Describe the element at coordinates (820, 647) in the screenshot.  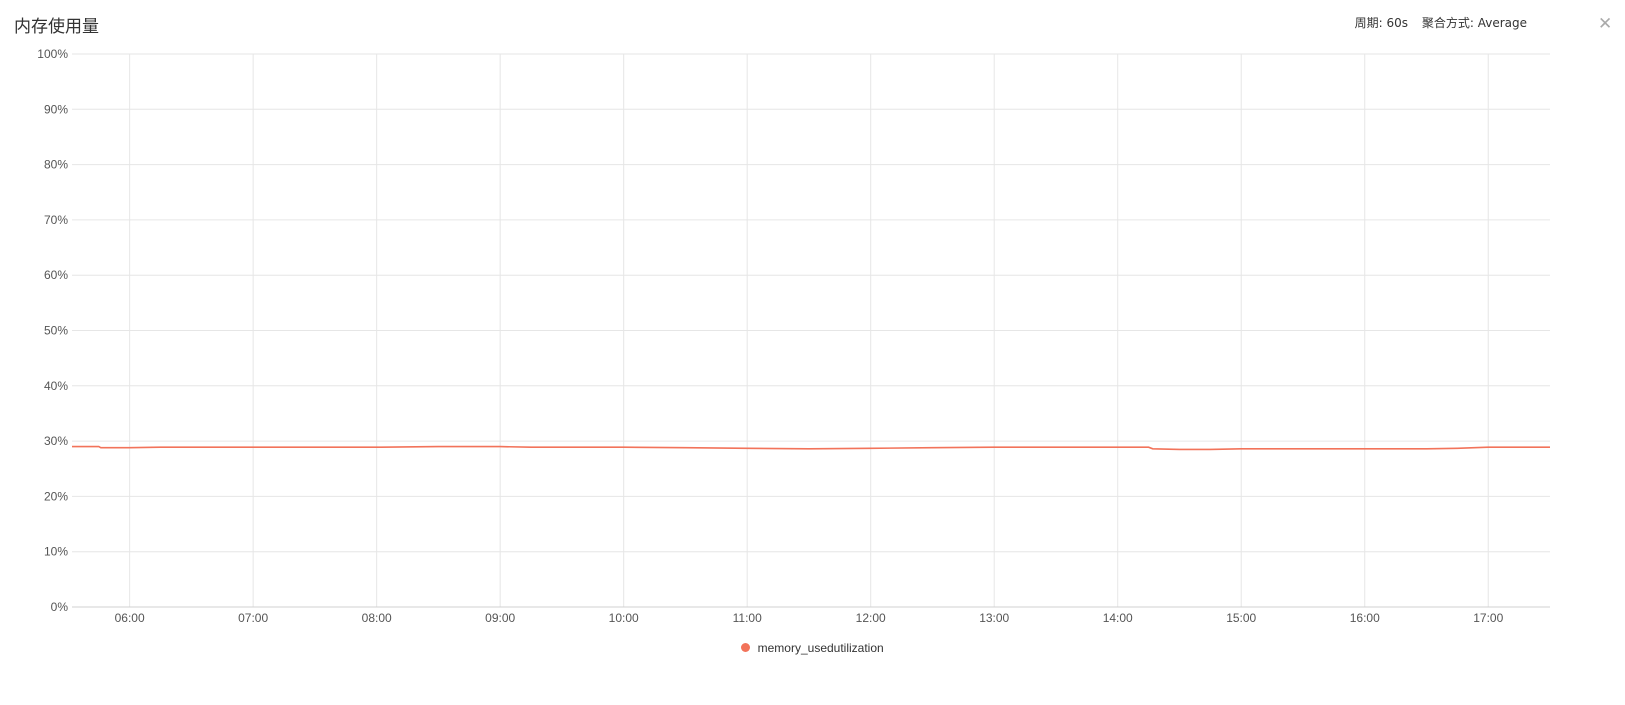
I see `legend-label: memory_usedutilization` at that location.